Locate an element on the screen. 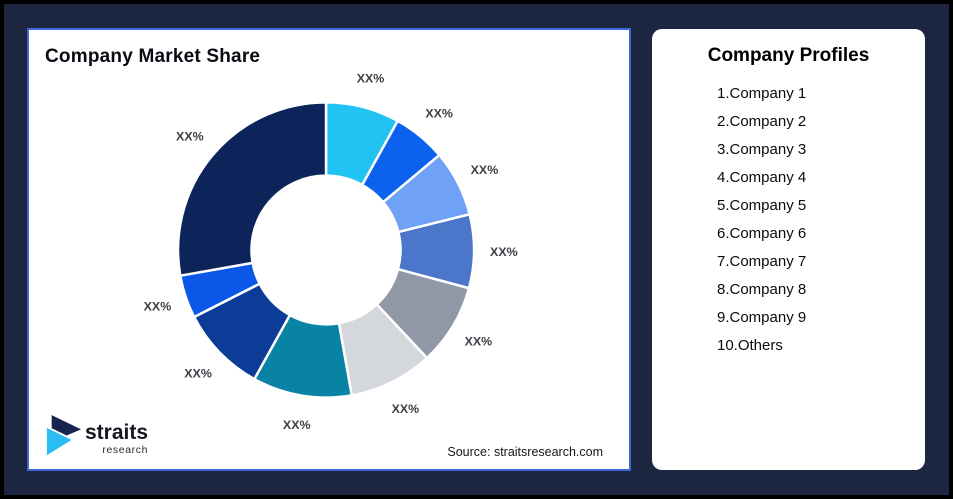  profile-list-item: 9.Company 9 is located at coordinates (762, 317).